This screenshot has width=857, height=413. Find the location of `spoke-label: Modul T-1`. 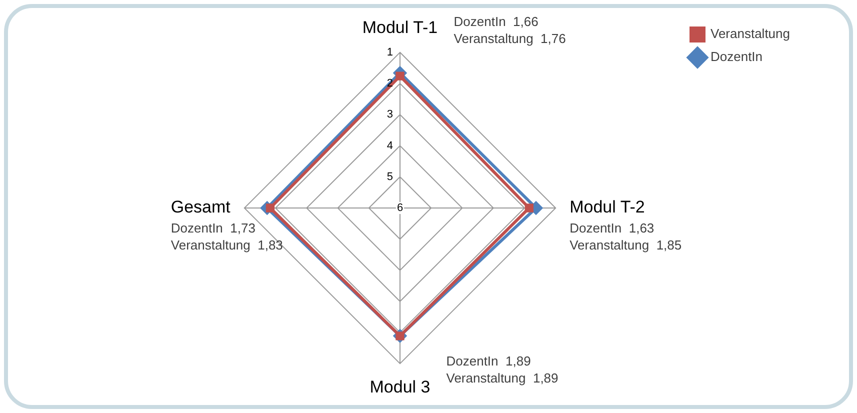

spoke-label: Modul T-1 is located at coordinates (400, 27).